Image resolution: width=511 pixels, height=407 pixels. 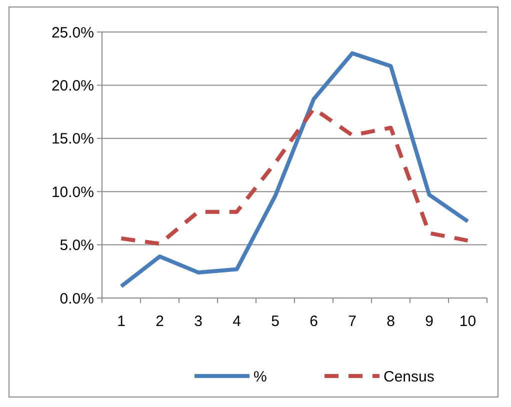 I want to click on x-tick-label: 10, so click(x=467, y=321).